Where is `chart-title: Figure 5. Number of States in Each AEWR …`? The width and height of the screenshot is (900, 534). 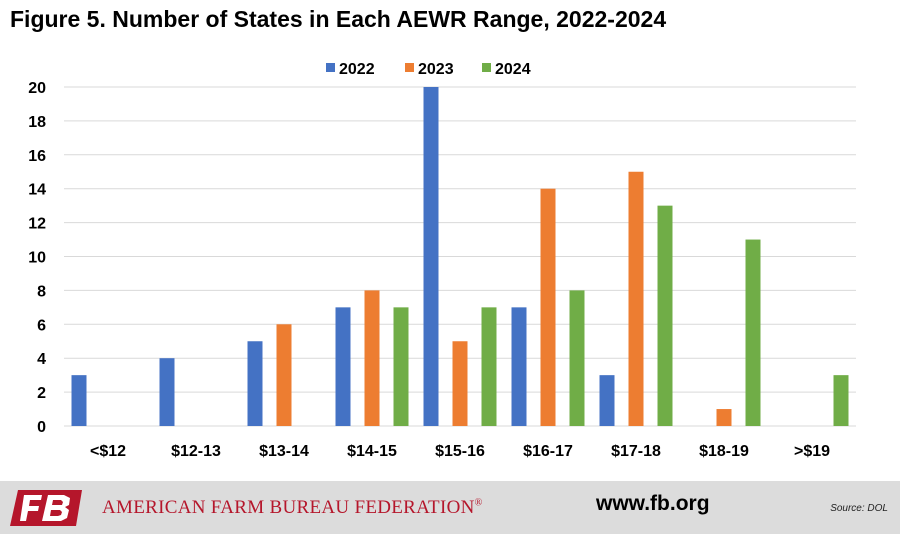
chart-title: Figure 5. Number of States in Each AEWR … is located at coordinates (338, 19).